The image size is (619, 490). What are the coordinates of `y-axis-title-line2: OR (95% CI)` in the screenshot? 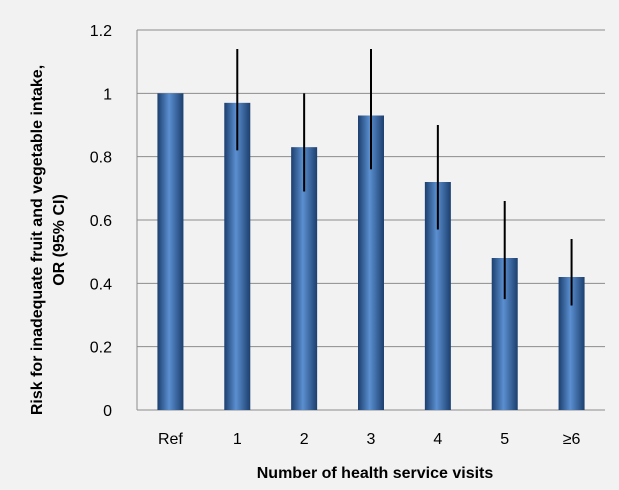 It's located at (59, 240).